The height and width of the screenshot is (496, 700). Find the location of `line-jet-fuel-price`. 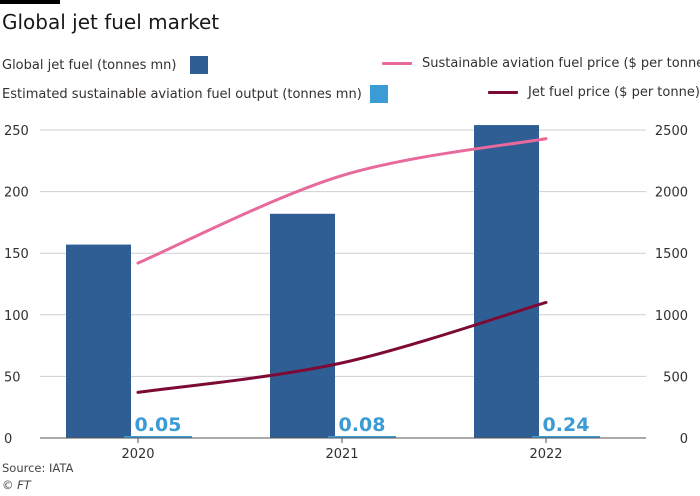

line-jet-fuel-price is located at coordinates (342, 347).